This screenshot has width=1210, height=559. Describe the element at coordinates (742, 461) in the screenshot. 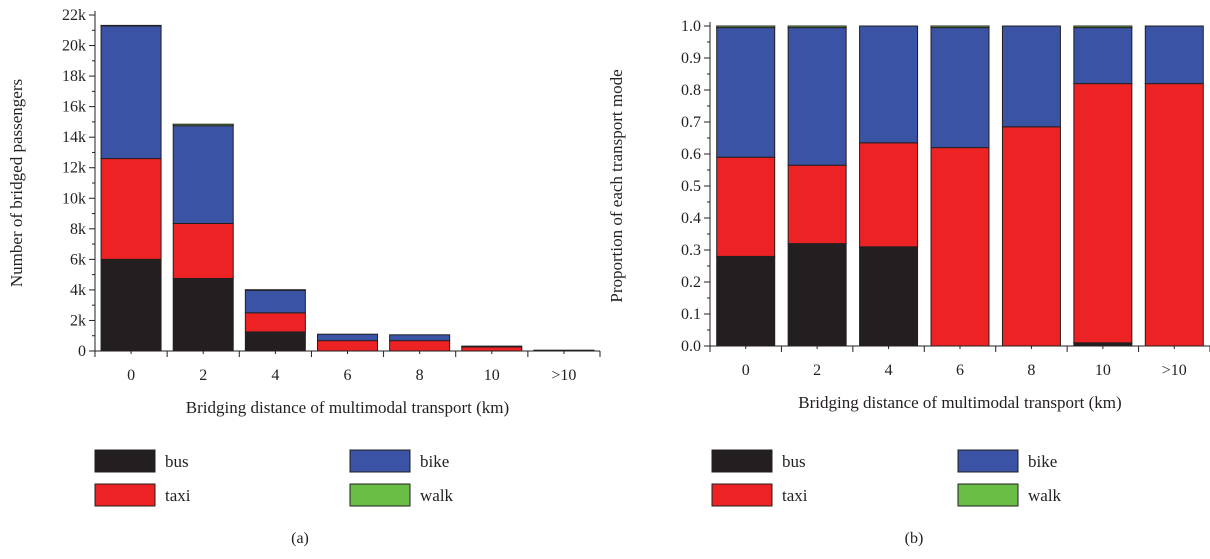

I see `panel-b-legend-swatch-bus` at that location.